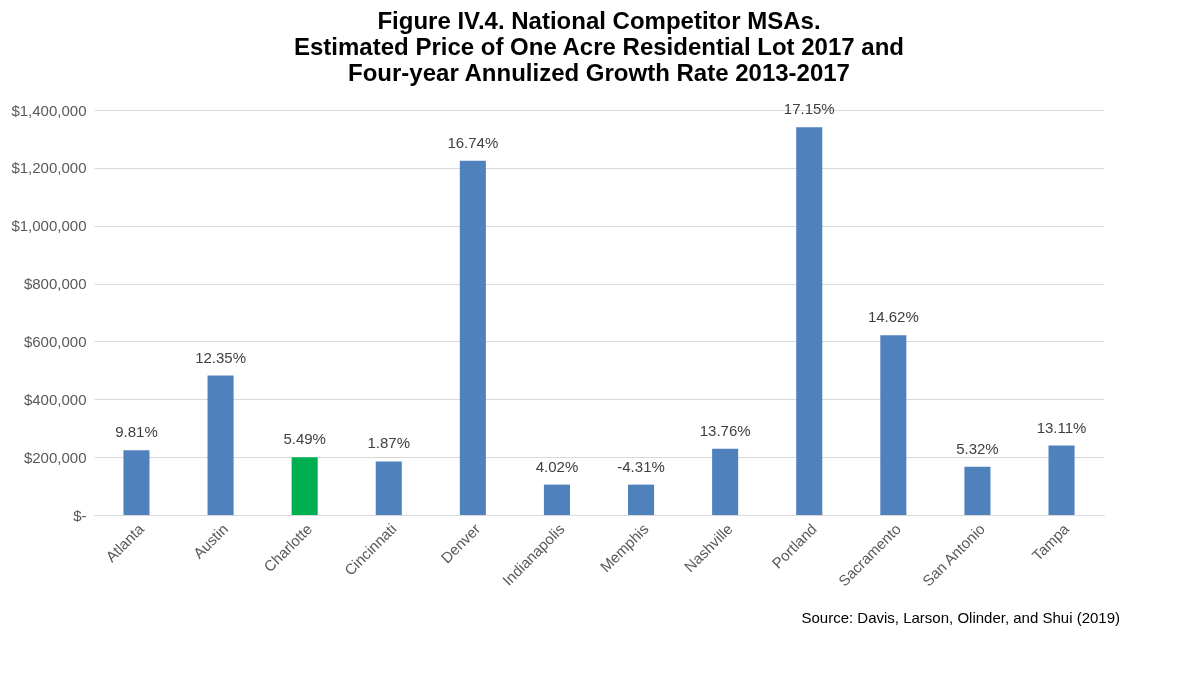  What do you see at coordinates (49, 110) in the screenshot?
I see `y-tick-label: $1,400,000` at bounding box center [49, 110].